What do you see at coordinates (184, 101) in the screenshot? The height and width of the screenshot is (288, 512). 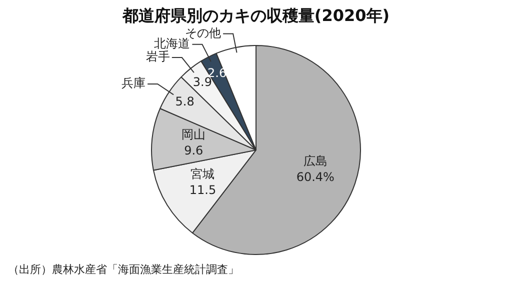 I see `data-label: 5.8` at bounding box center [184, 101].